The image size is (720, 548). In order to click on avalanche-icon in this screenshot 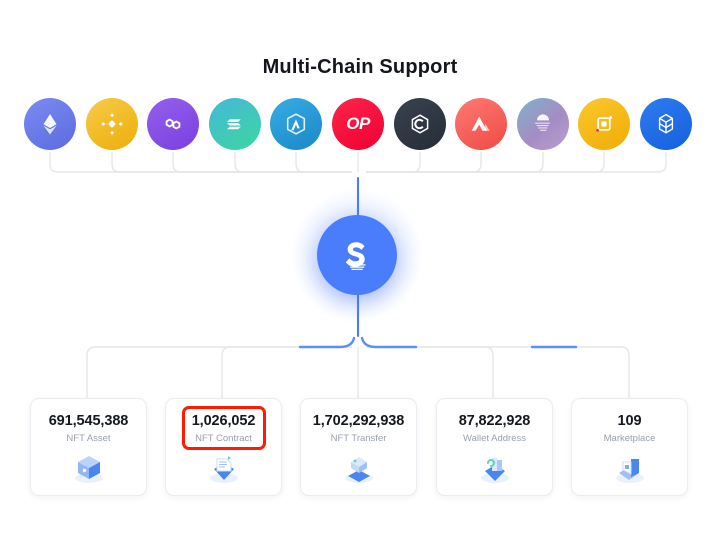, I will do `click(480, 123)`.